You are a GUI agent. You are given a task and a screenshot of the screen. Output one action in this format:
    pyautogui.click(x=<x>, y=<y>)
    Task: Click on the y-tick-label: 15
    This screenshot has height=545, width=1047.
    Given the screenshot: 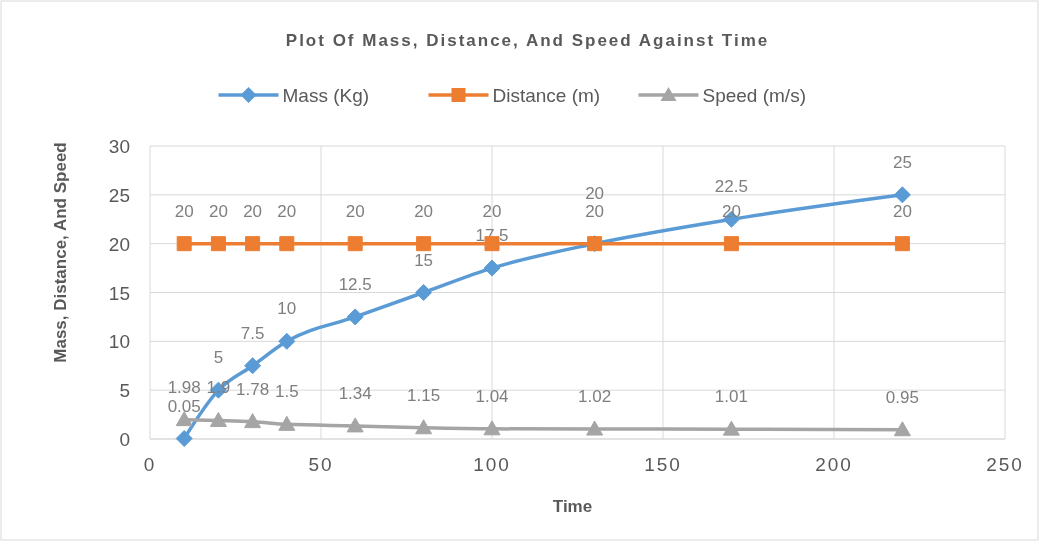 What is the action you would take?
    pyautogui.click(x=119, y=293)
    